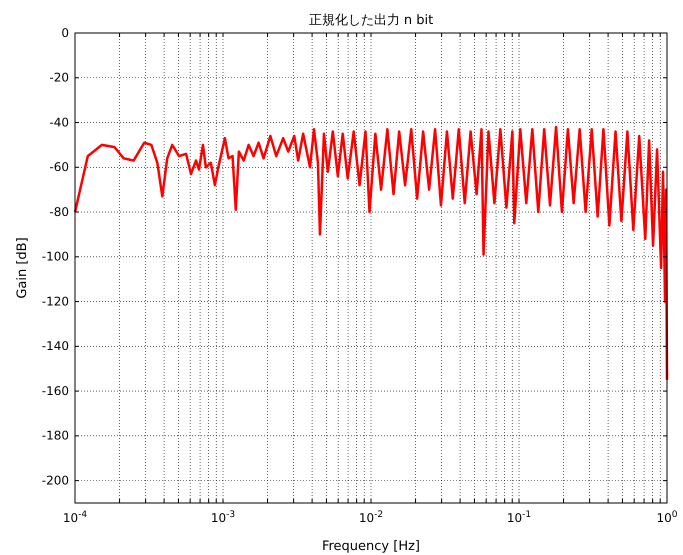 This screenshot has height=555, width=683. I want to click on x-axis-title: Frequency [Hz], so click(371, 546).